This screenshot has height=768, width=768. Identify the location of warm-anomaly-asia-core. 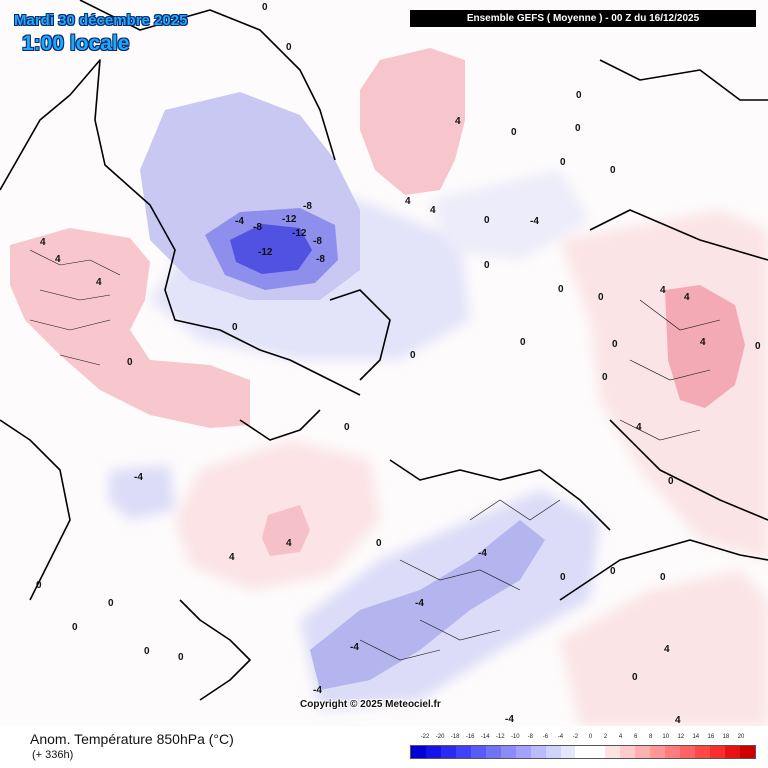
(705, 346).